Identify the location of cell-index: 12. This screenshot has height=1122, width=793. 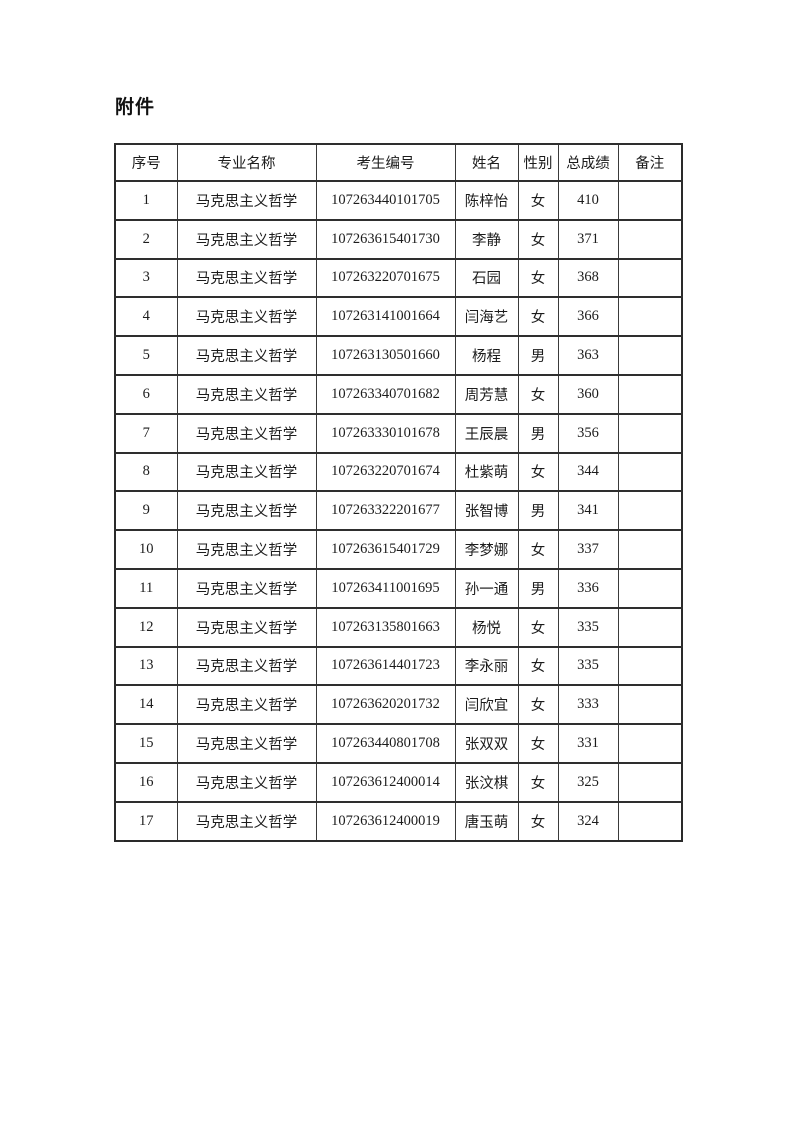
(146, 627).